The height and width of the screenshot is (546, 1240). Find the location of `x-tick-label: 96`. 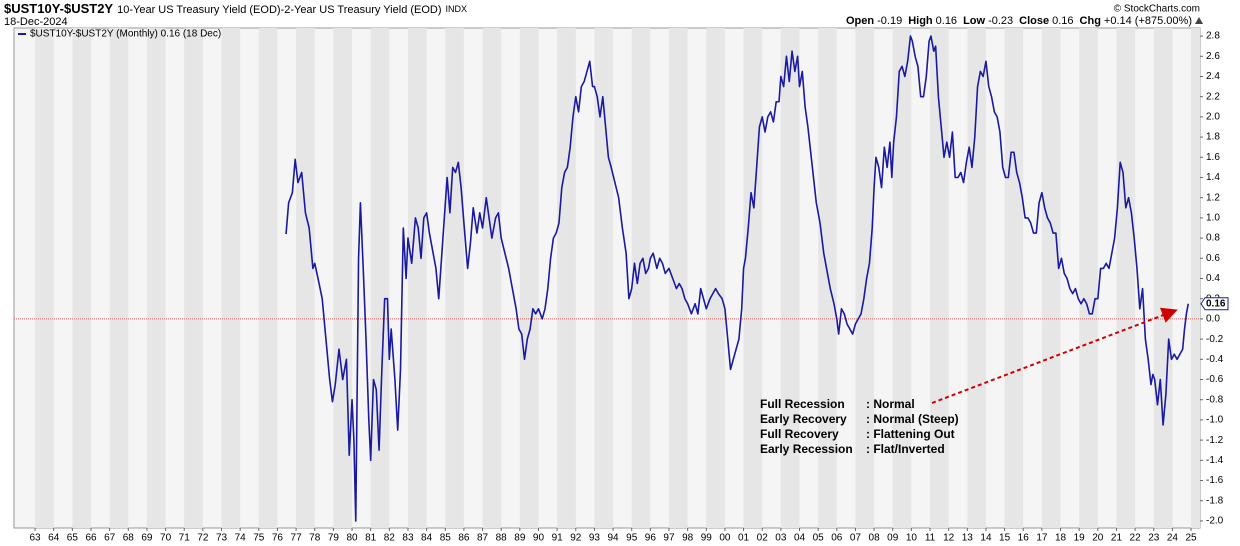

x-tick-label: 96 is located at coordinates (651, 538).